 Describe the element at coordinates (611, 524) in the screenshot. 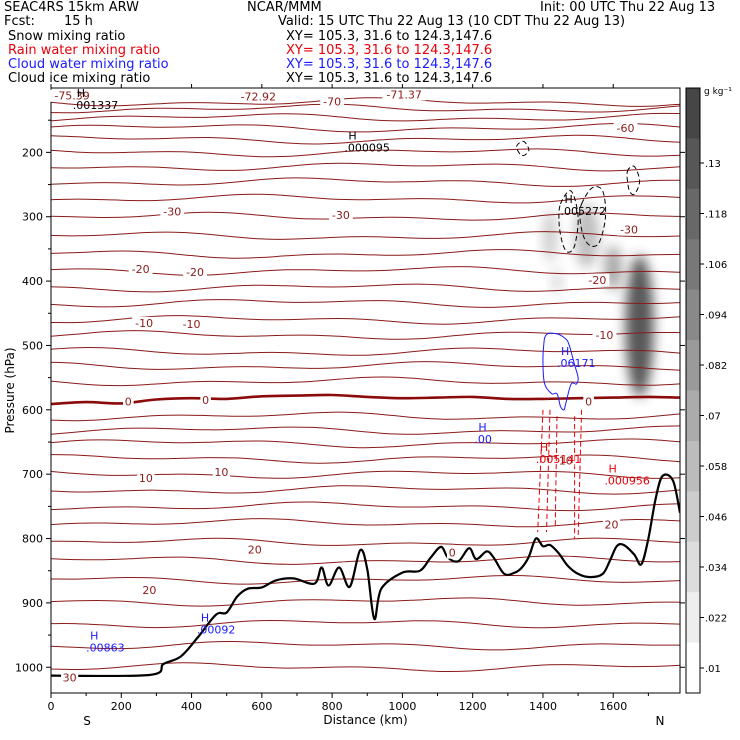

I see `temperature-label-text: 20` at that location.